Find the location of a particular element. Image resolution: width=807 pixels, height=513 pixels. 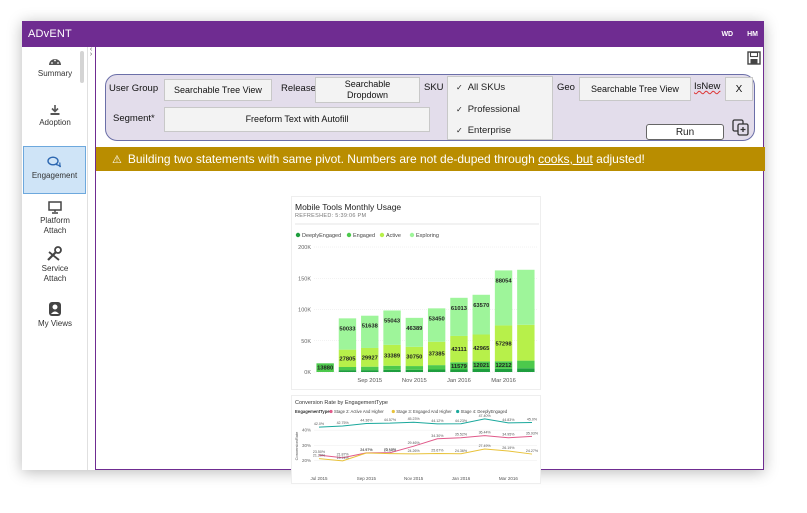

data-label: 44.23% is located at coordinates (461, 421).